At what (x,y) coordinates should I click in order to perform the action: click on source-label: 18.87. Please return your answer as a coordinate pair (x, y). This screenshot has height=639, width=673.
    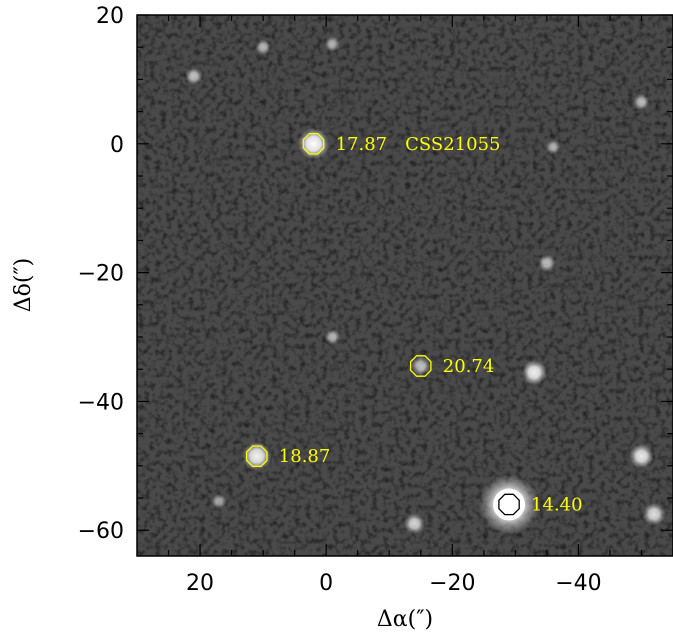
    Looking at the image, I should click on (305, 456).